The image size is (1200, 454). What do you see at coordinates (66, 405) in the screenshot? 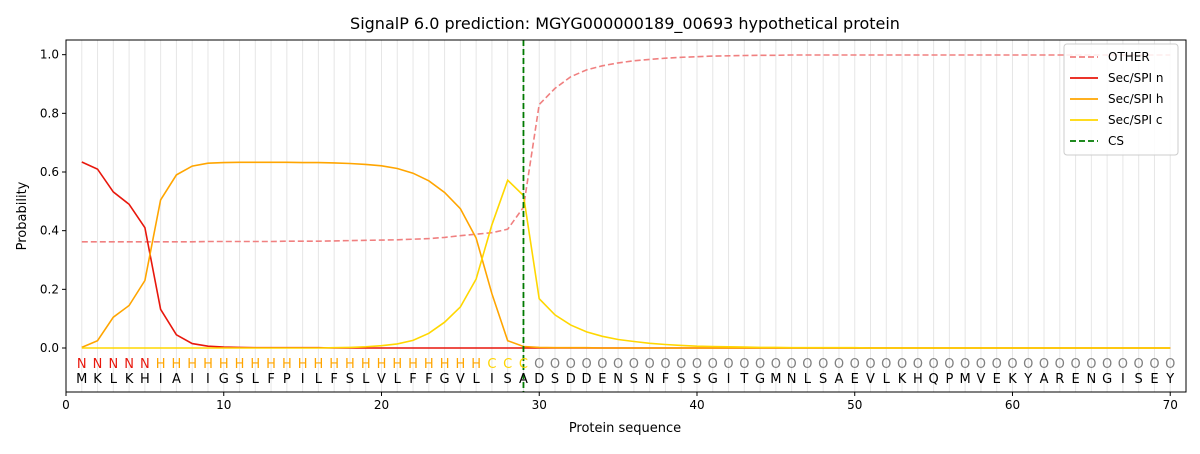
I see `x-tick-label: 0` at bounding box center [66, 405].